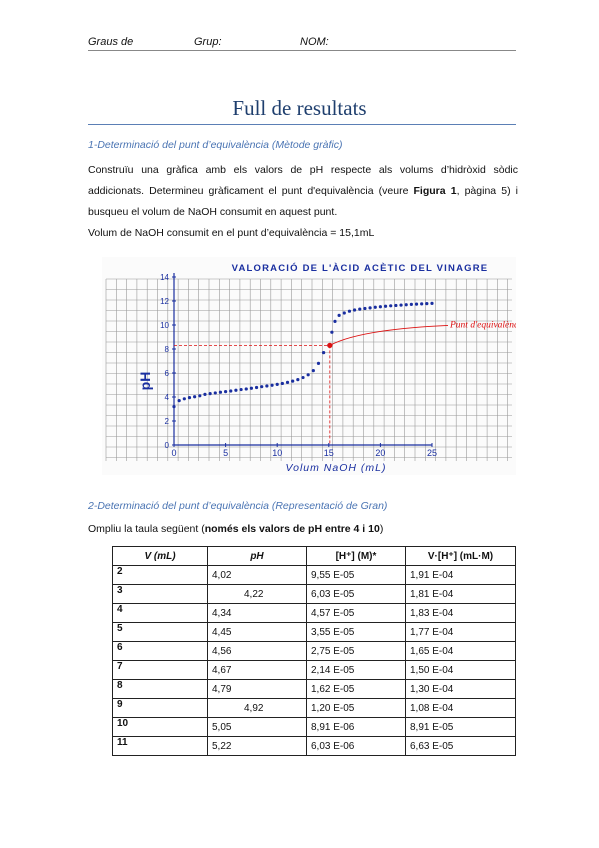  What do you see at coordinates (356, 556) in the screenshot?
I see `header-h-concentration: [H⁺] (M)*` at bounding box center [356, 556].